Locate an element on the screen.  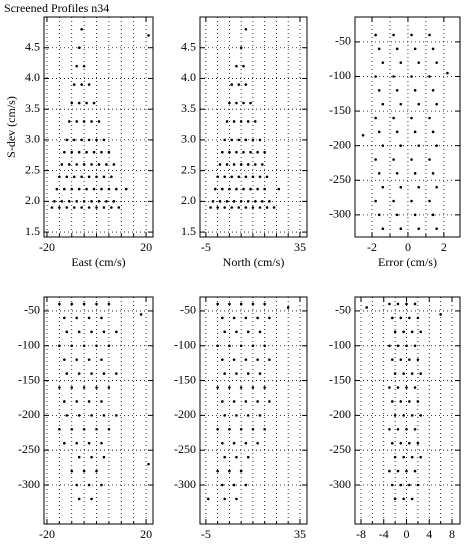
x-tick-label: -20 is located at coordinates (47, 534).